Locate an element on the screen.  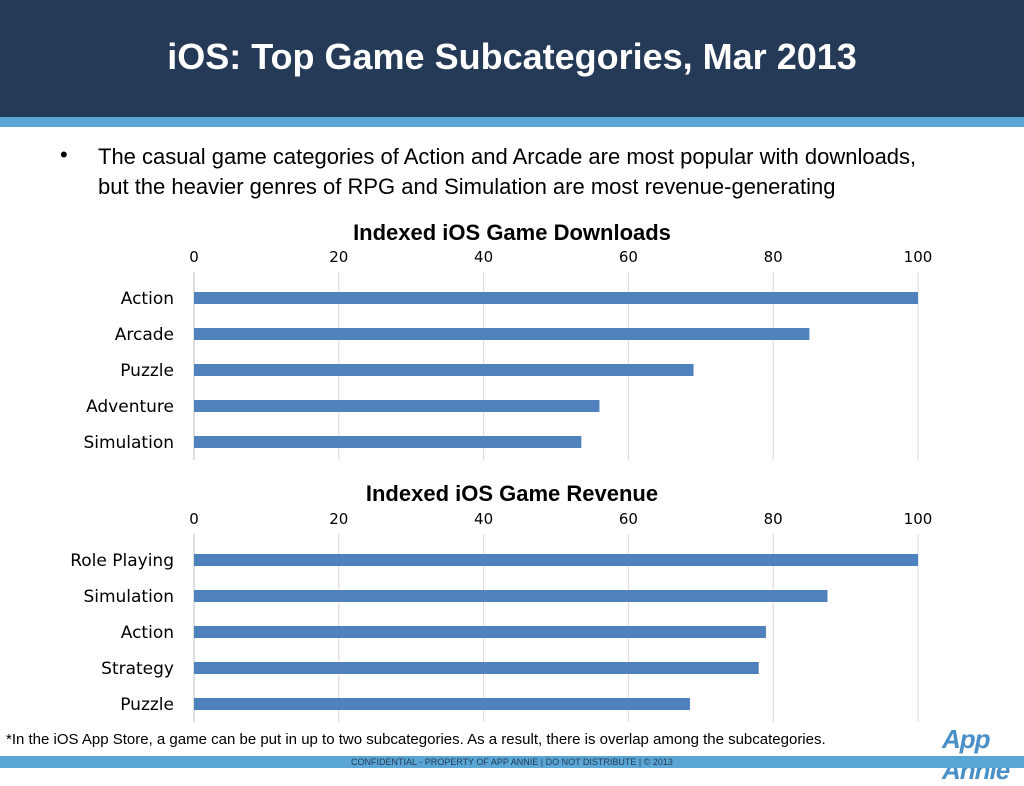
bar-arcade is located at coordinates (502, 334).